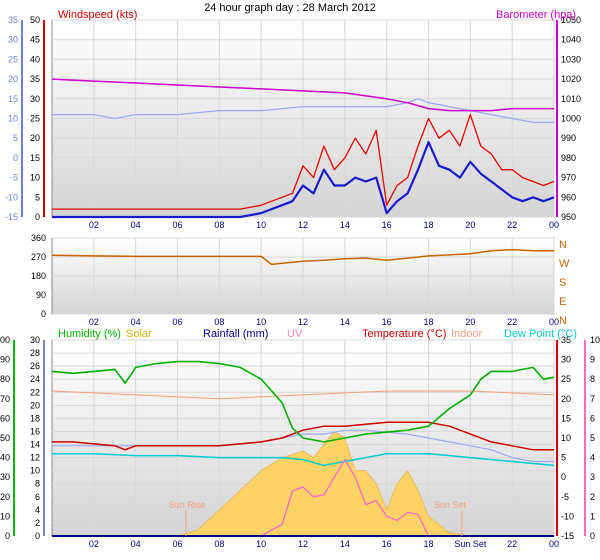 This screenshot has width=600, height=560. Describe the element at coordinates (303, 401) in the screenshot. I see `series-line-humidity` at that location.